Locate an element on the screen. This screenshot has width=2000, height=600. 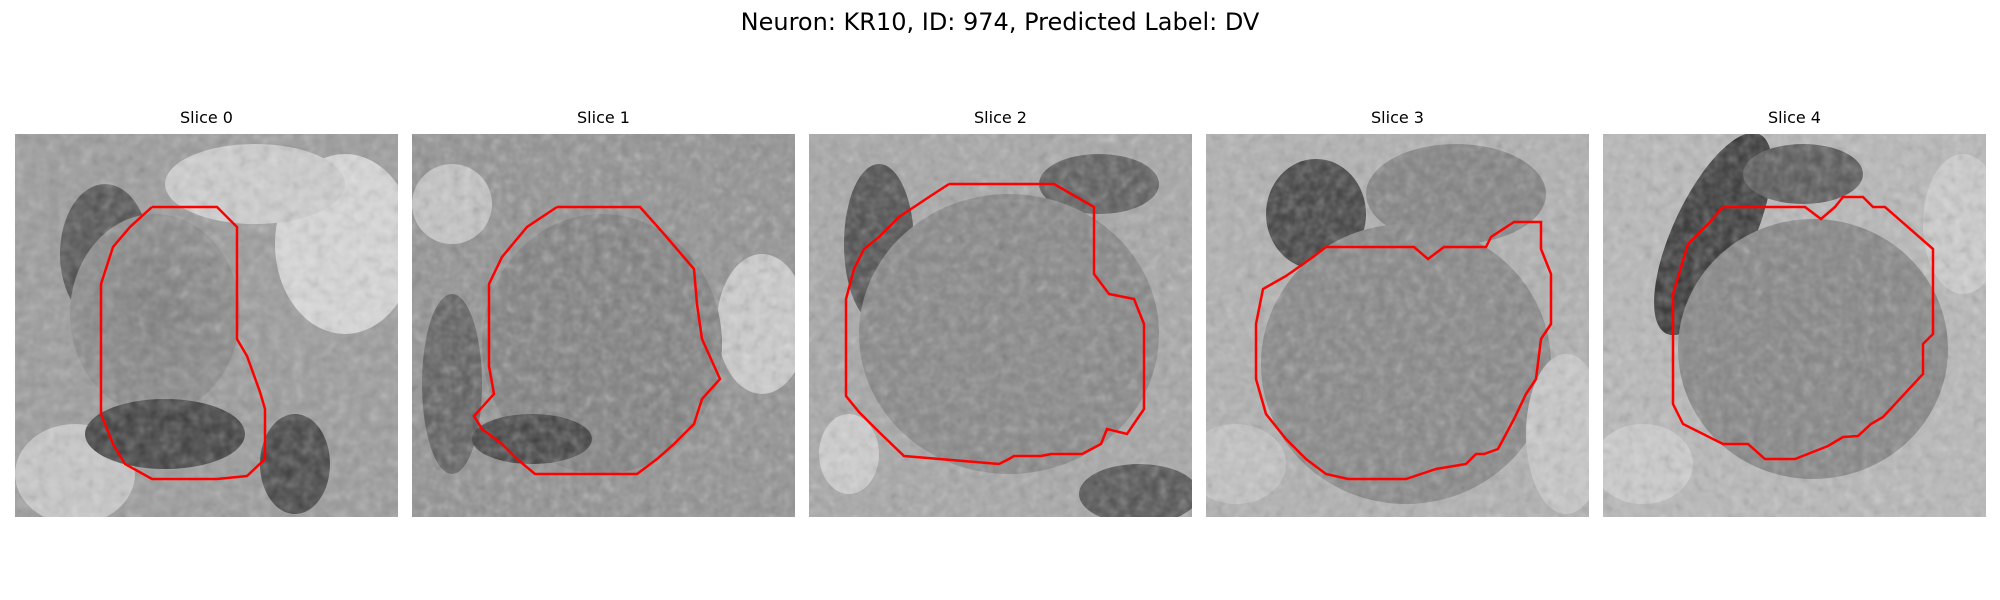
slice-title-0: Slice 0 is located at coordinates (206, 117).